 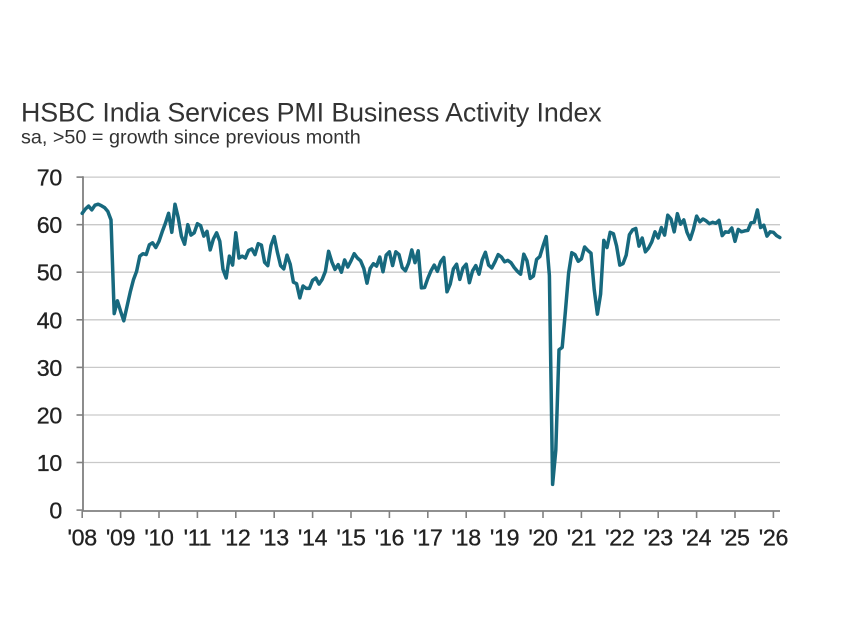 I want to click on svg-text: '21, so click(x=581, y=538).